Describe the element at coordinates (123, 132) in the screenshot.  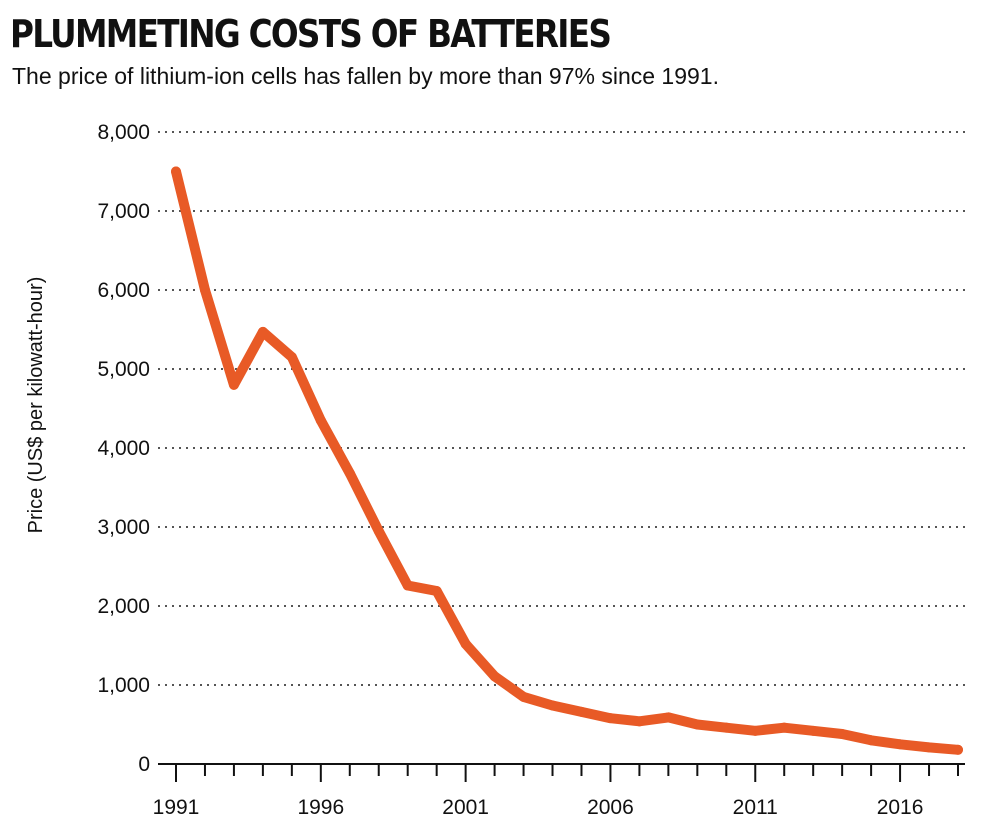
I see `y-tick-label: 8,000` at that location.